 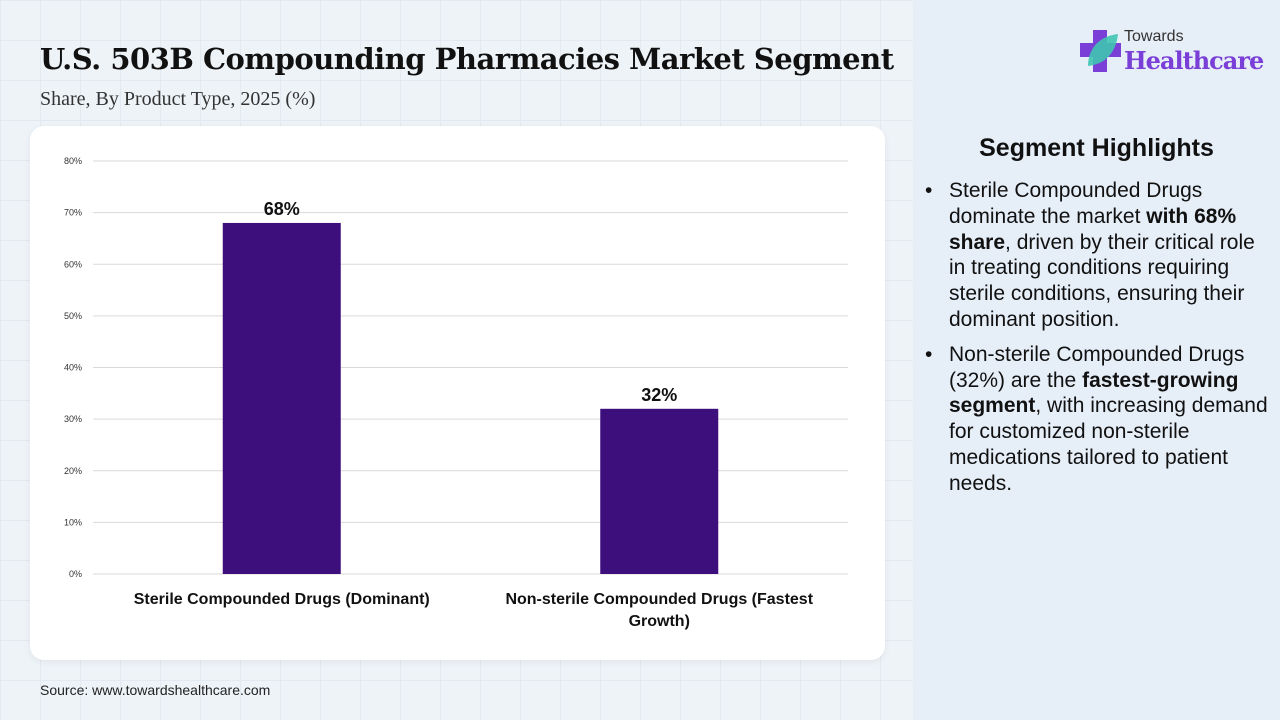 What do you see at coordinates (73, 213) in the screenshot?
I see `y-tick-label: 70%` at bounding box center [73, 213].